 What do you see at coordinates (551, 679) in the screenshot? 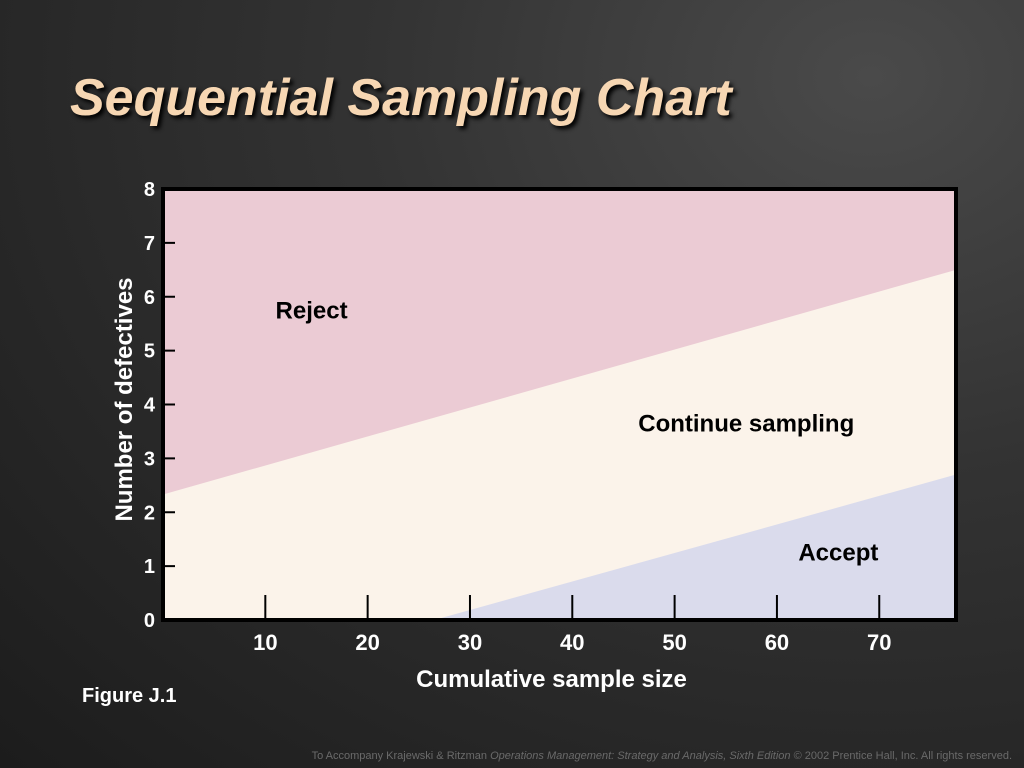
I see `x-axis-title: Cumulative sample size` at bounding box center [551, 679].